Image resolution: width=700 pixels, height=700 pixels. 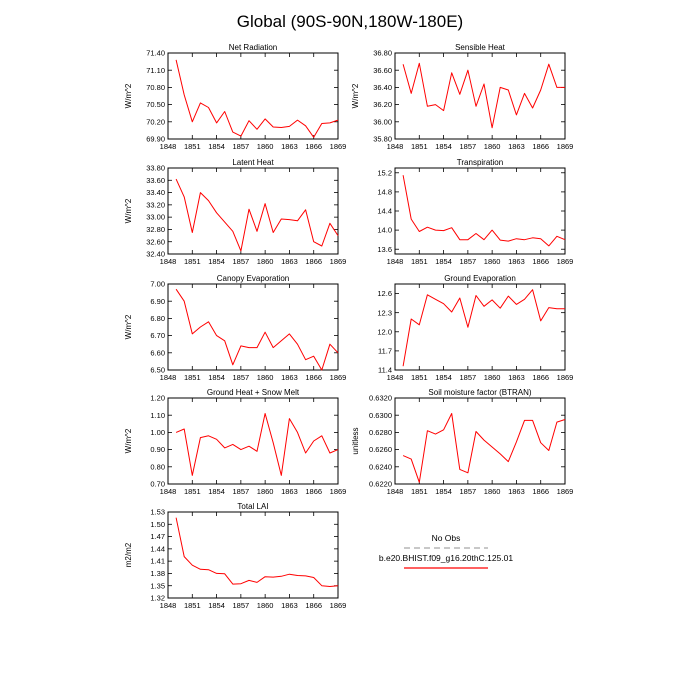 What do you see at coordinates (157, 415) in the screenshot?
I see `y-tick-label: 1.10` at bounding box center [157, 415].